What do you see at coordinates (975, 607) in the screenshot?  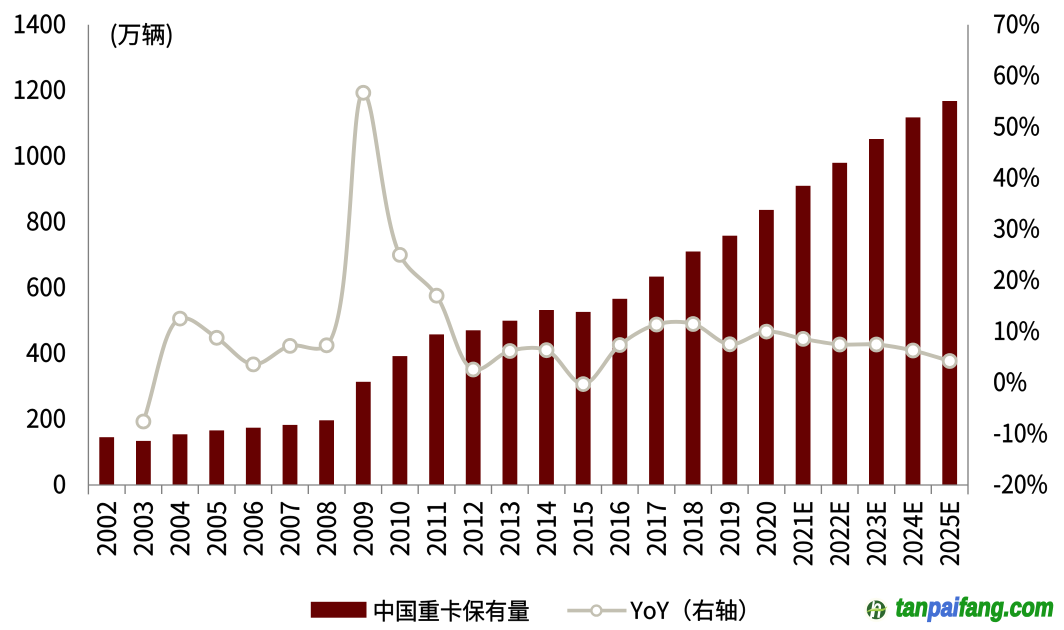 I see `svg-text: tanpaifang.com` at bounding box center [975, 607].